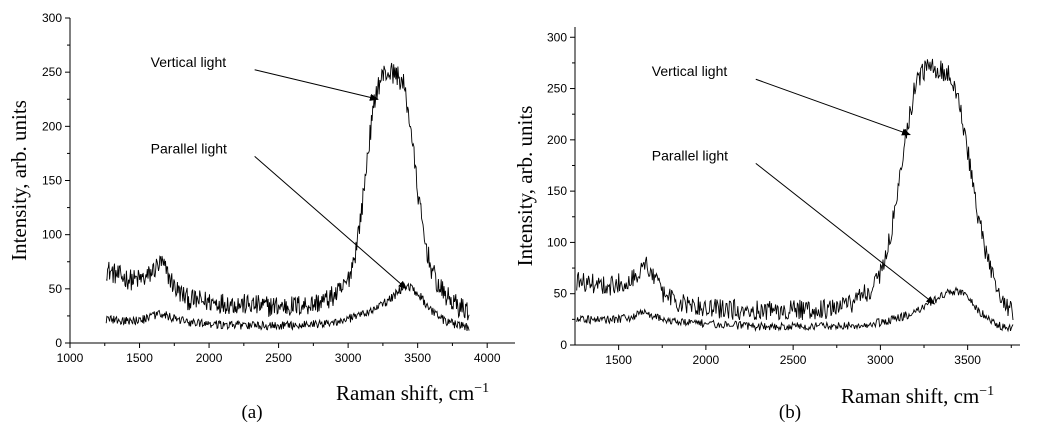 The width and height of the screenshot is (1040, 429). What do you see at coordinates (251, 412) in the screenshot?
I see `panel-label: (a)` at bounding box center [251, 412].